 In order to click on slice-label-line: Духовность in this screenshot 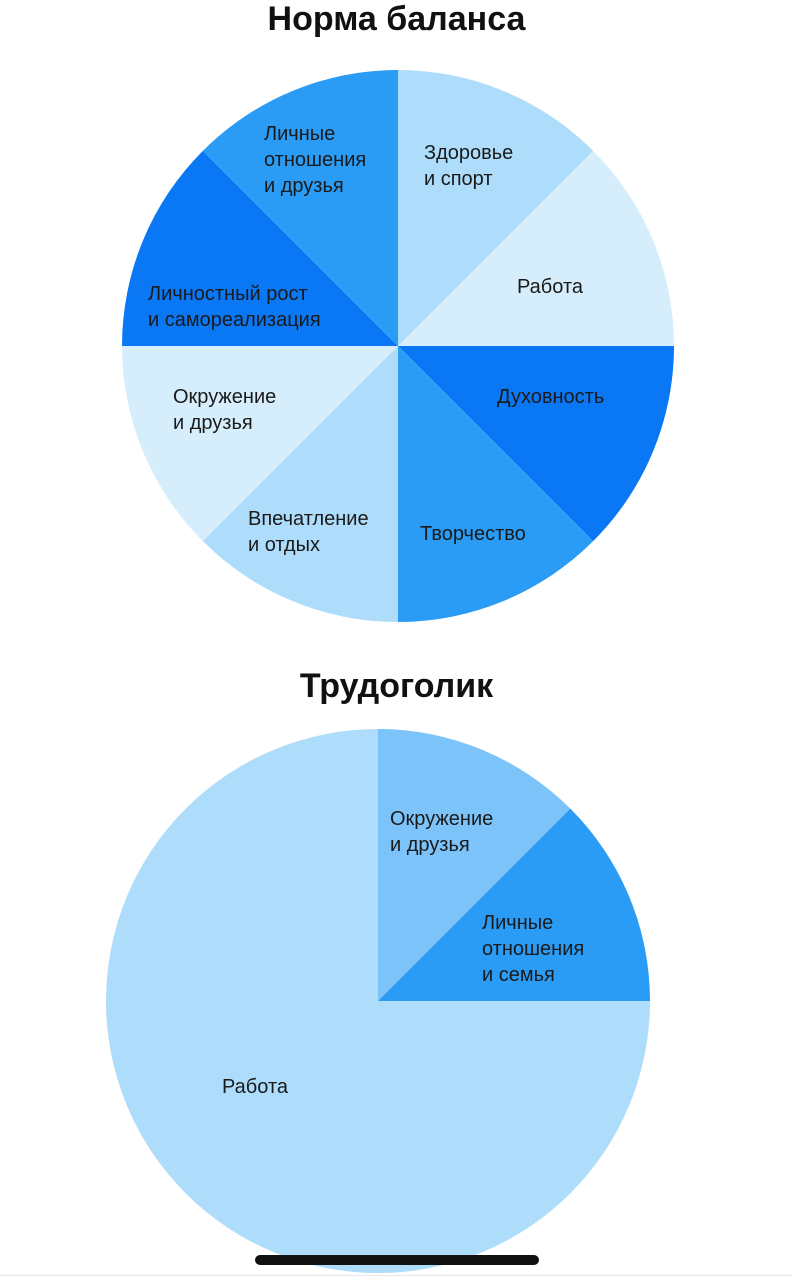, I will do `click(550, 397)`.